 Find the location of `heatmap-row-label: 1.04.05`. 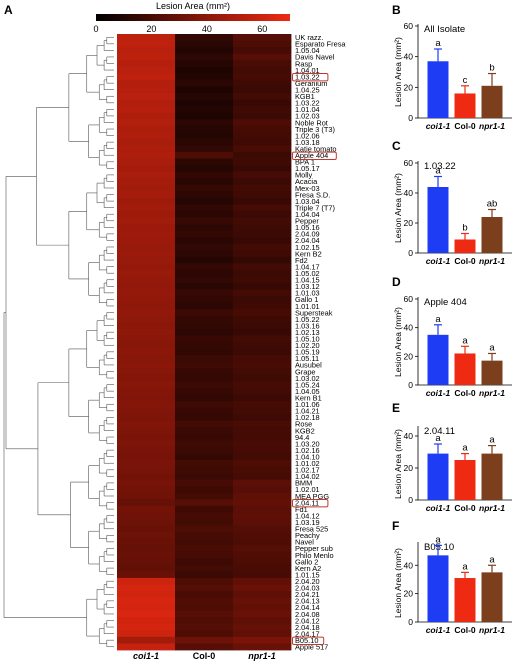

heatmap-row-label: 1.04.05 is located at coordinates (307, 391).